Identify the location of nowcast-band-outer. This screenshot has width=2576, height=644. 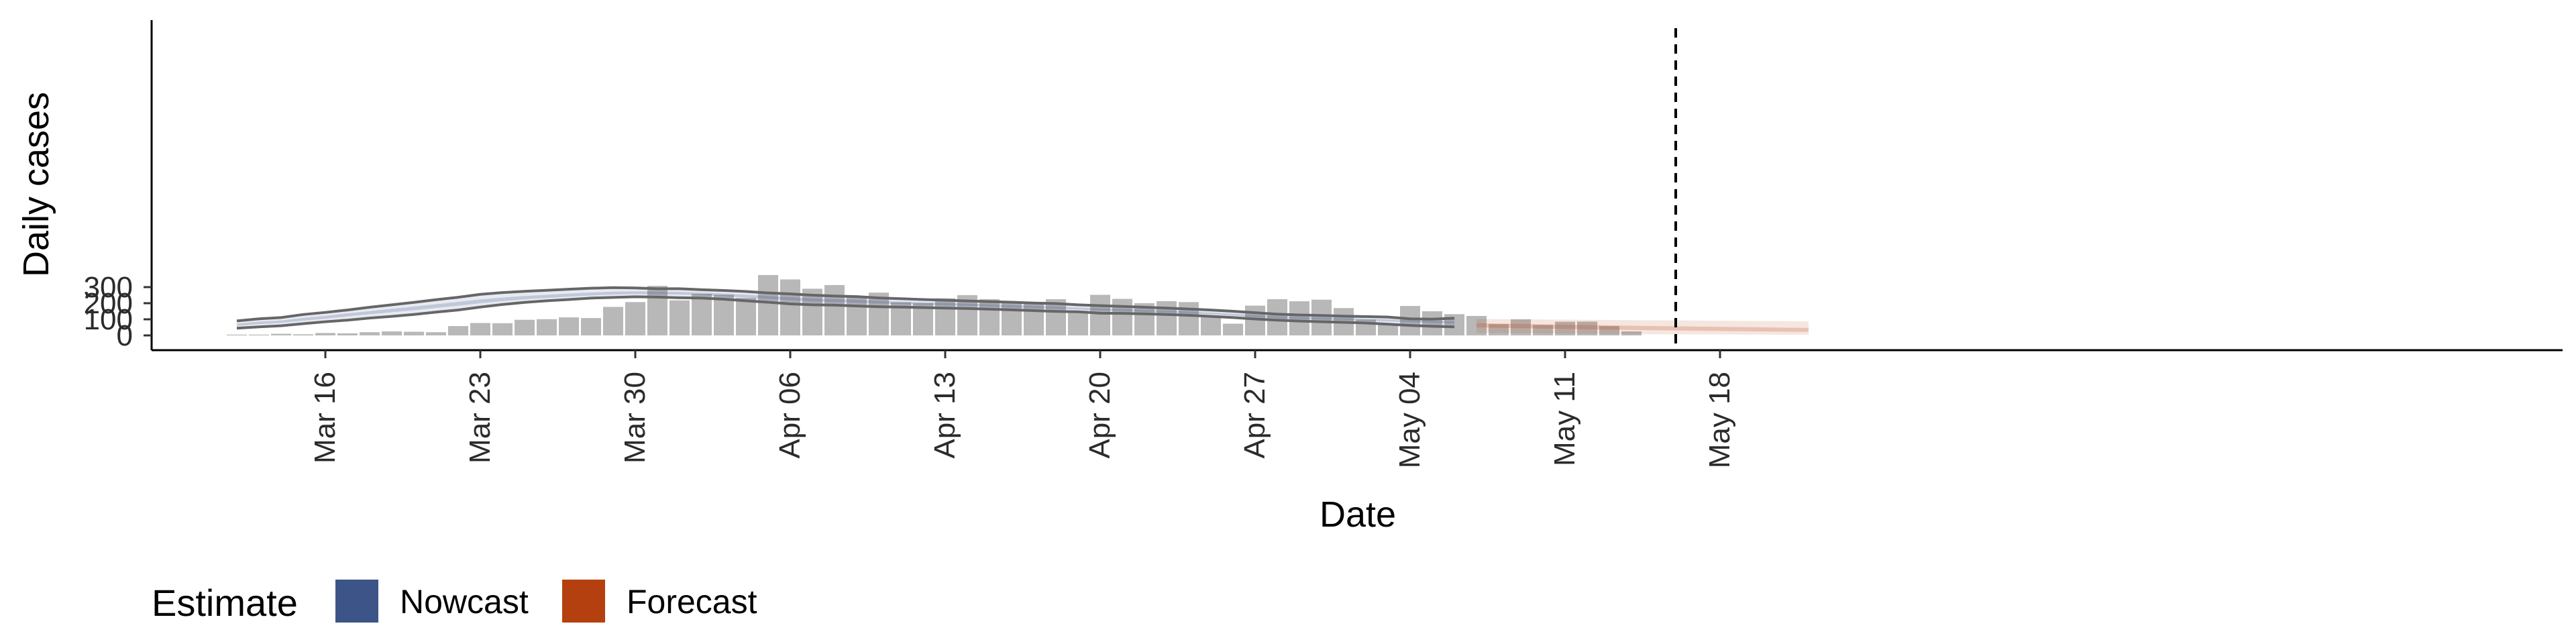
(845, 308).